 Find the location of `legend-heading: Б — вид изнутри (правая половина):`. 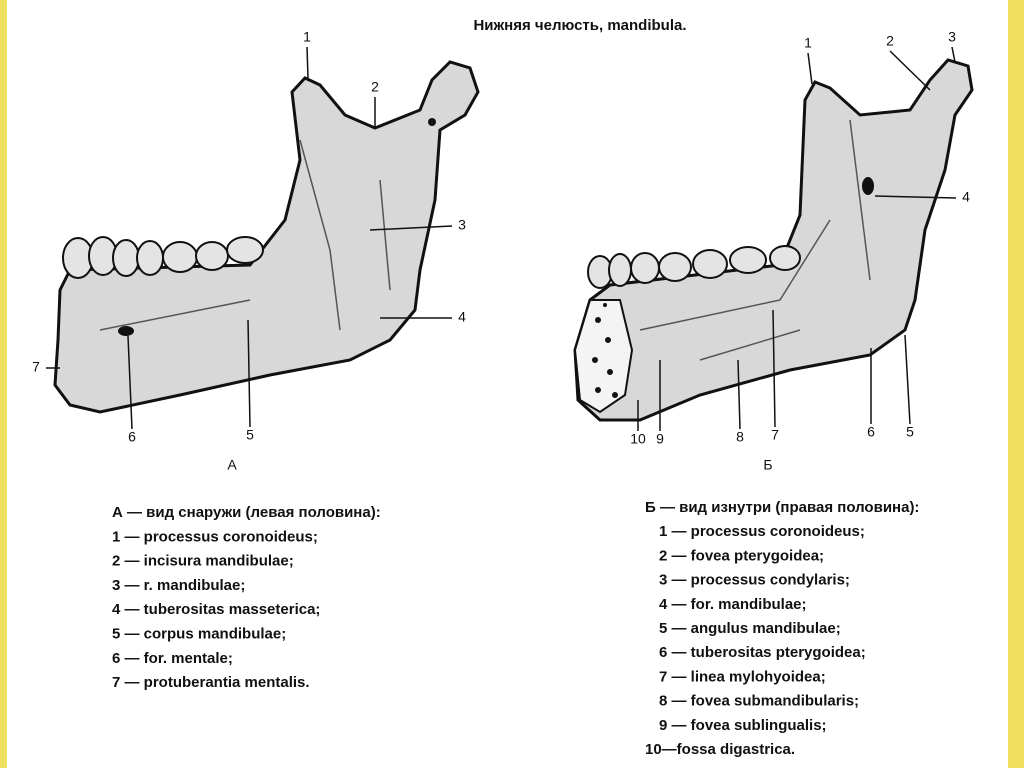

legend-heading: Б — вид изнутри (правая половина): is located at coordinates (782, 507).